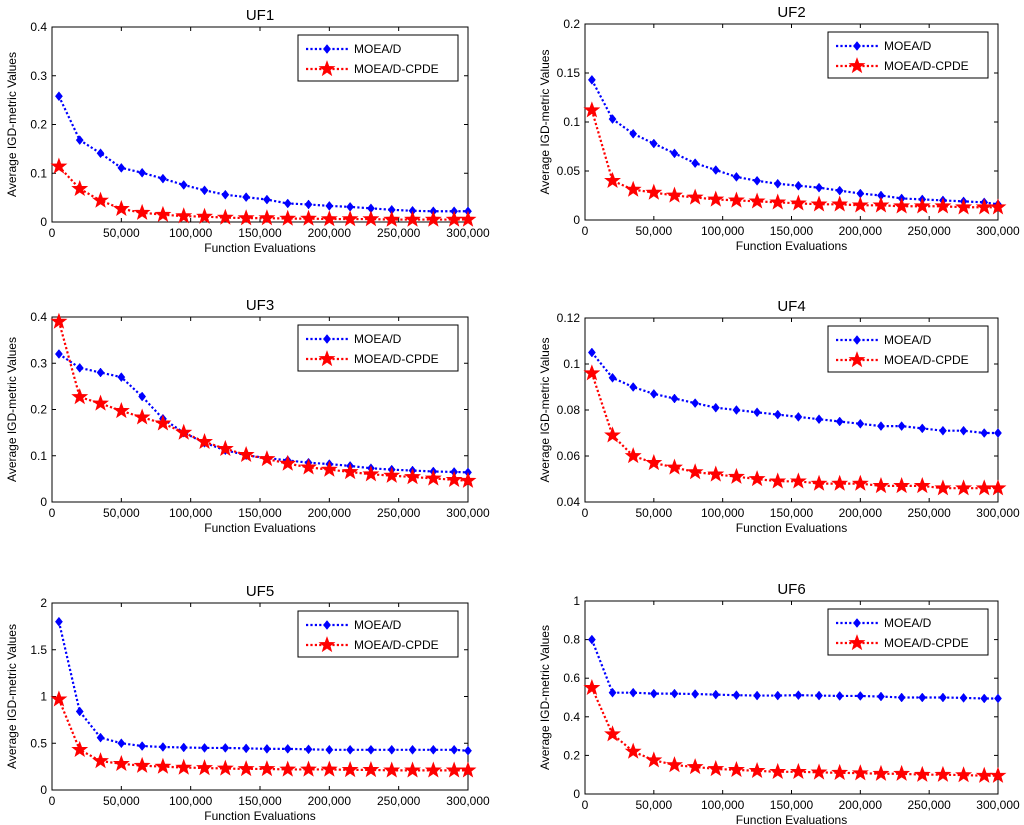  What do you see at coordinates (121, 233) in the screenshot?
I see `x-tick-label: 50,000` at bounding box center [121, 233].